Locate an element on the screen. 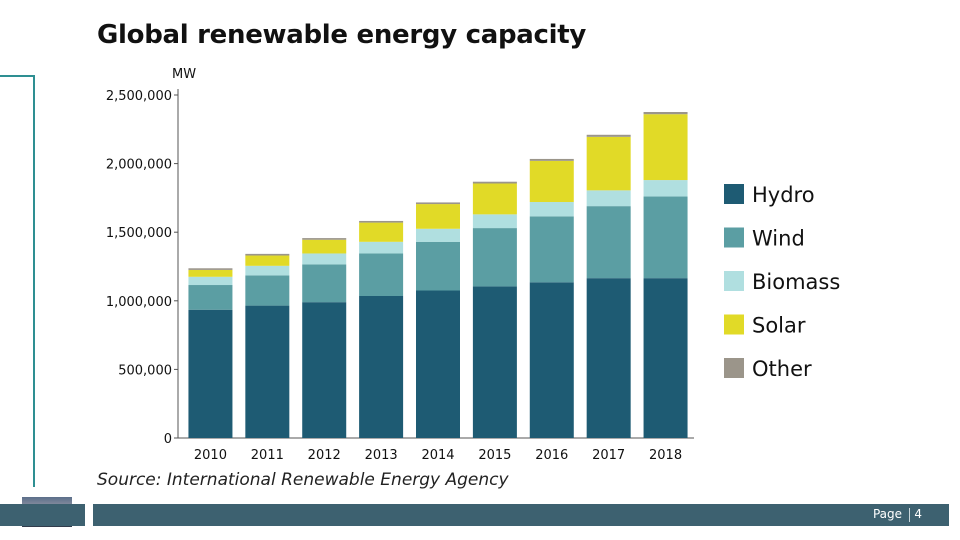 This screenshot has height=540, width=960. footer-bar is located at coordinates (521, 515).